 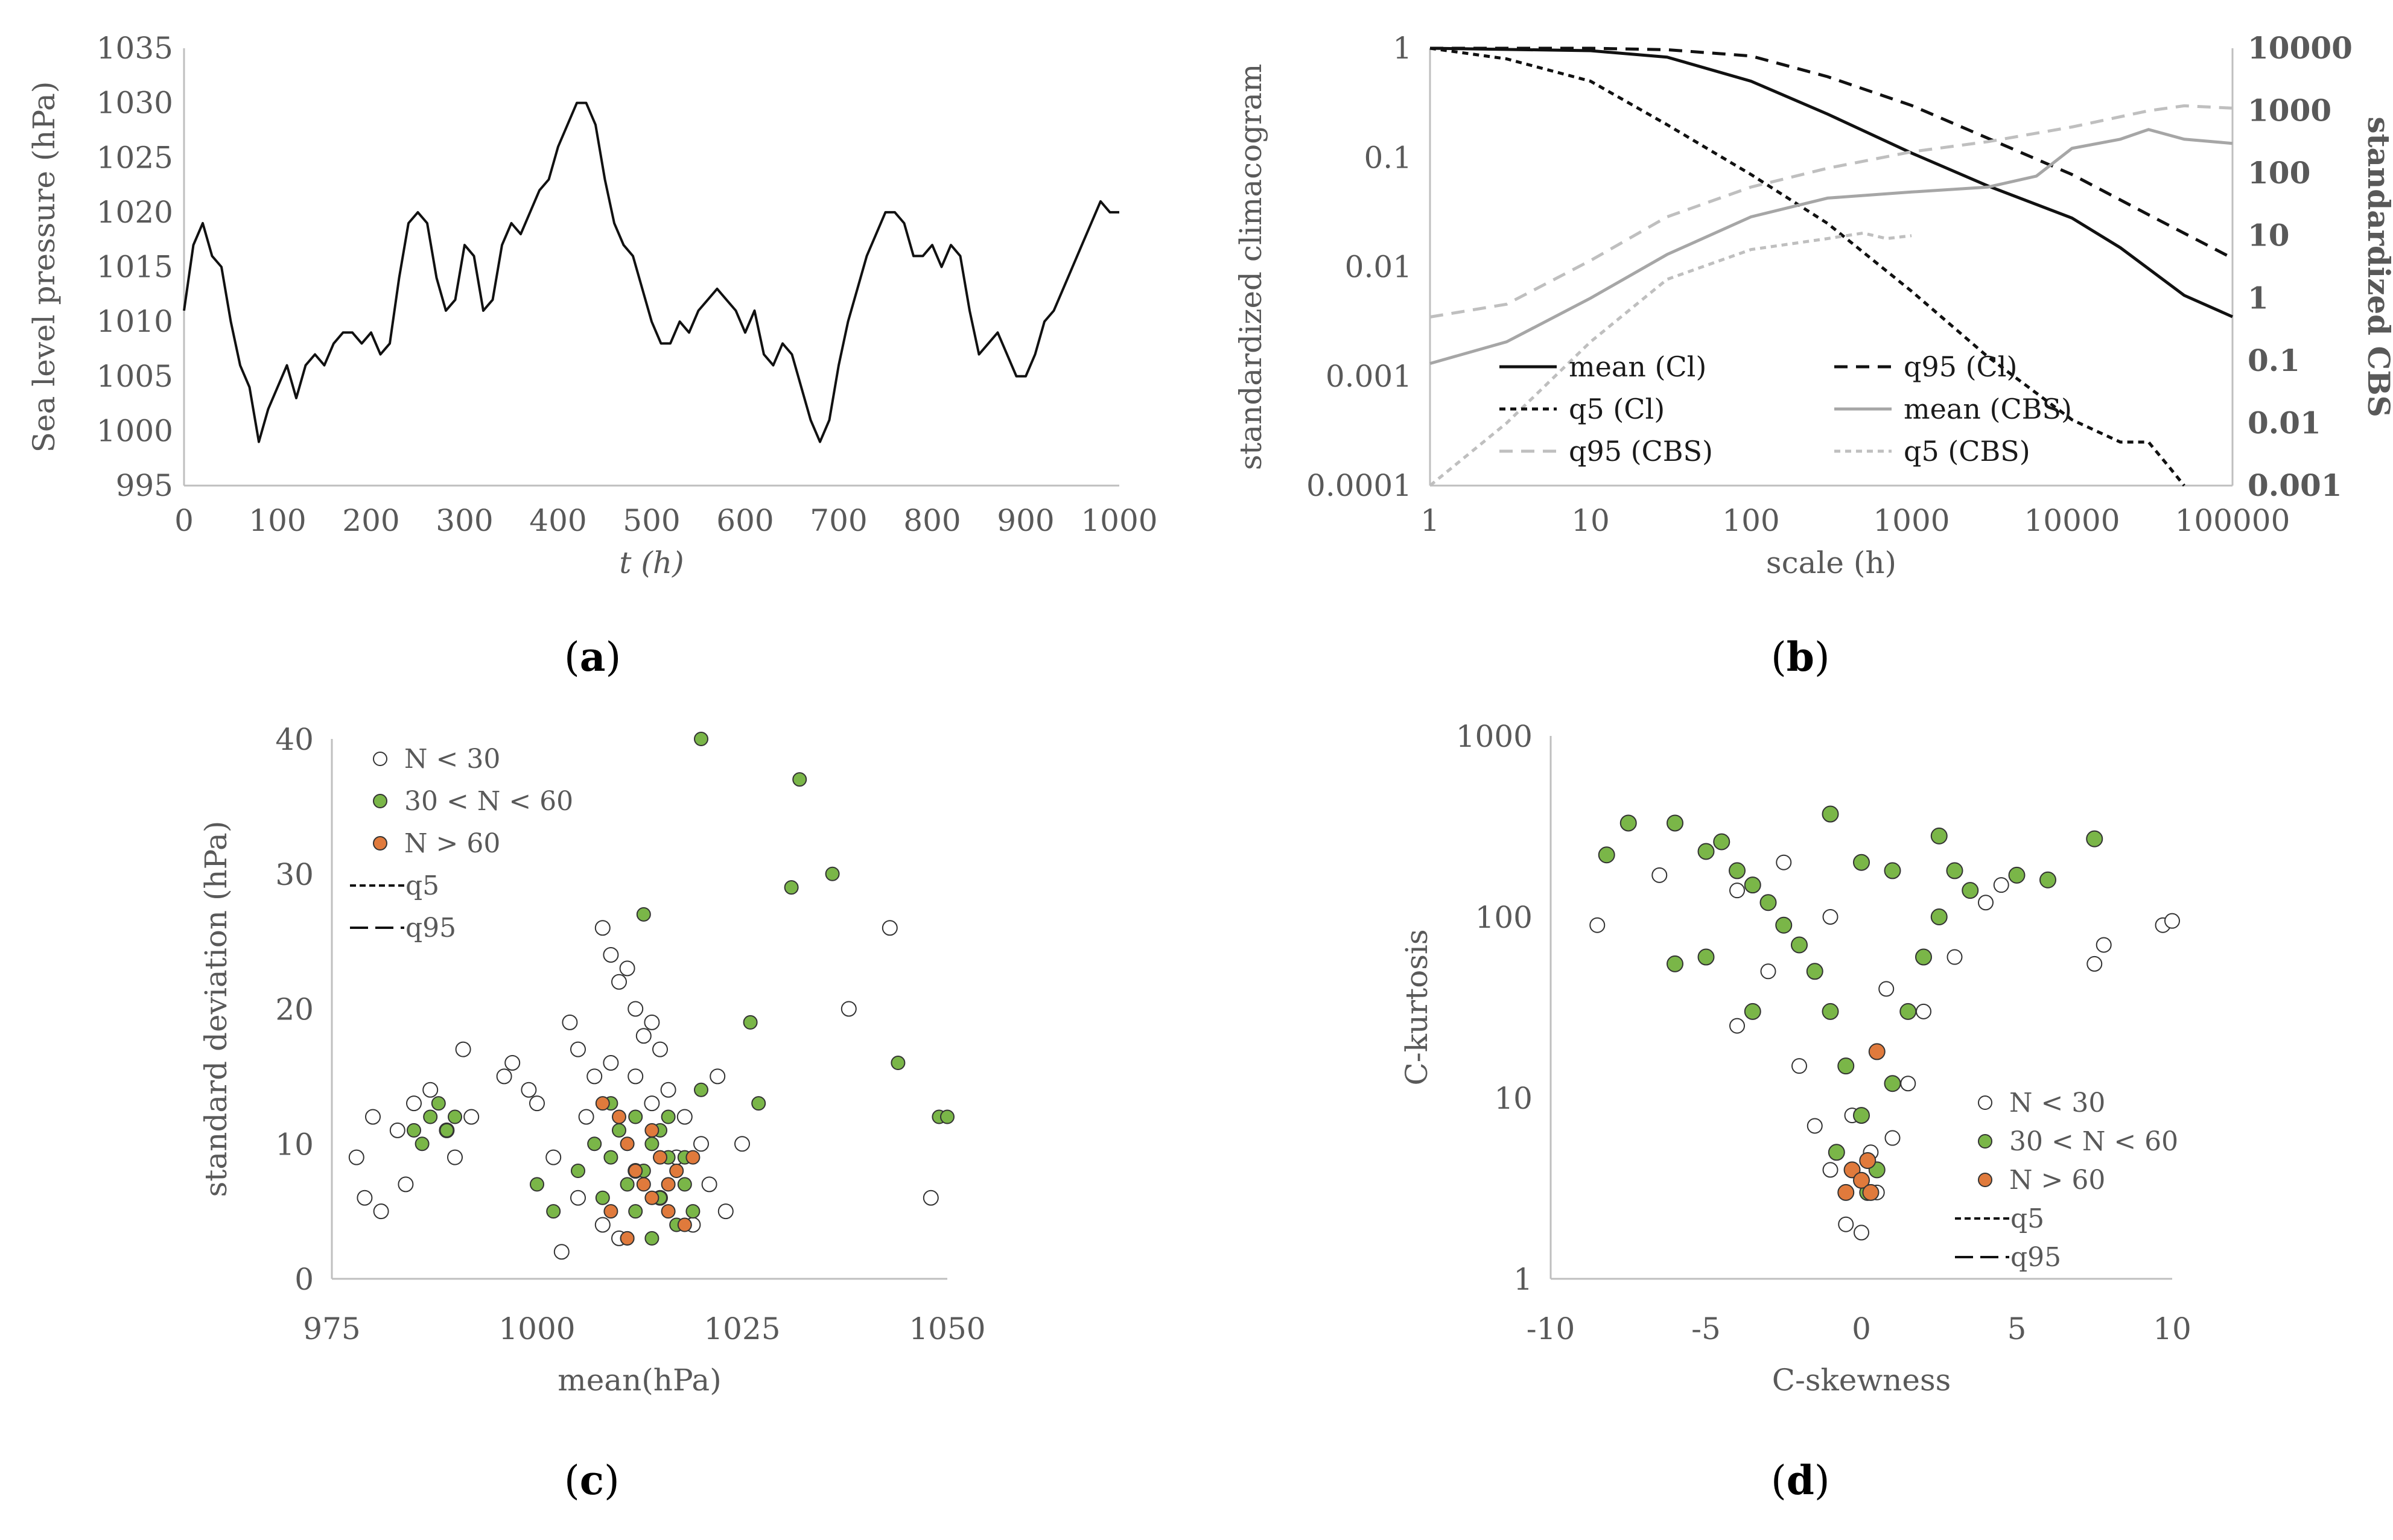 I want to click on y2-tick-label: 0.01, so click(x=2284, y=422).